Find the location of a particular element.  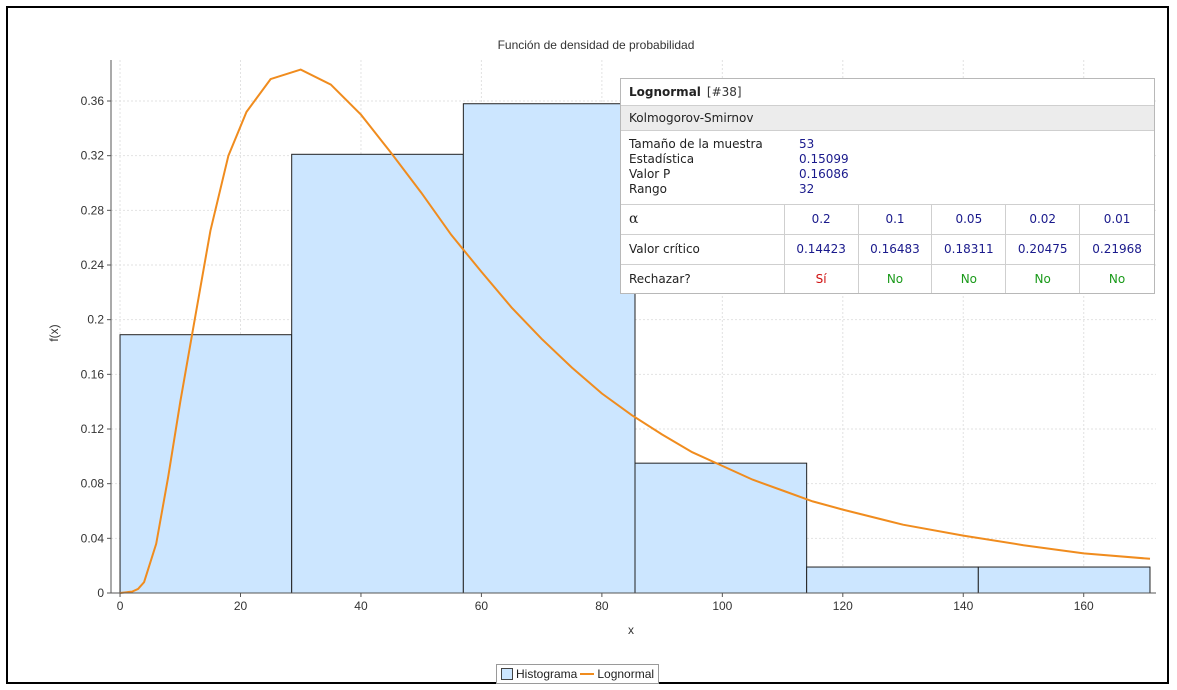

y-tick-label: 0.32 is located at coordinates (93, 156).